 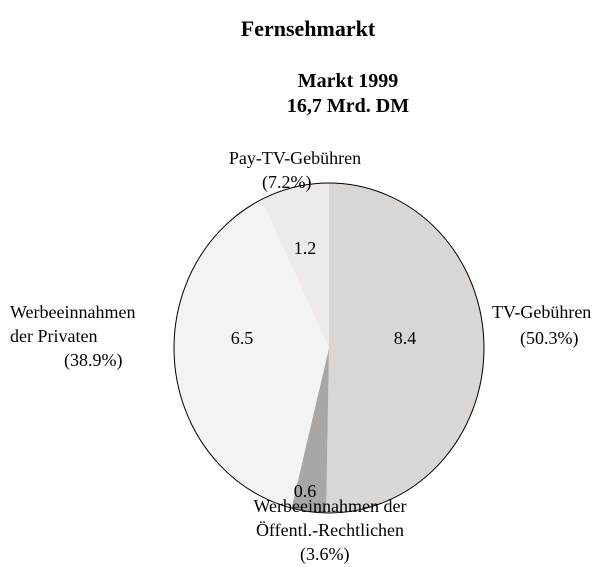 I want to click on percent-label: (38.9%), so click(x=93, y=360).